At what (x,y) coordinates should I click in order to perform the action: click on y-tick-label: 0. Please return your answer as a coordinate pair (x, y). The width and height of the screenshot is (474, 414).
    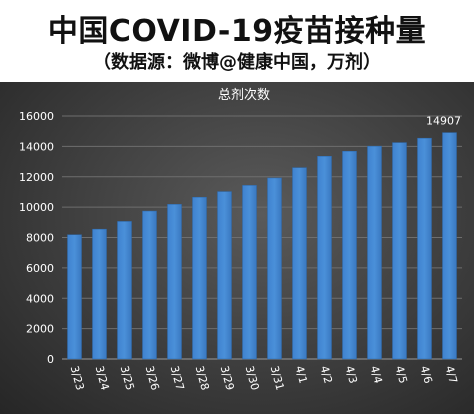
    Looking at the image, I should click on (50, 359).